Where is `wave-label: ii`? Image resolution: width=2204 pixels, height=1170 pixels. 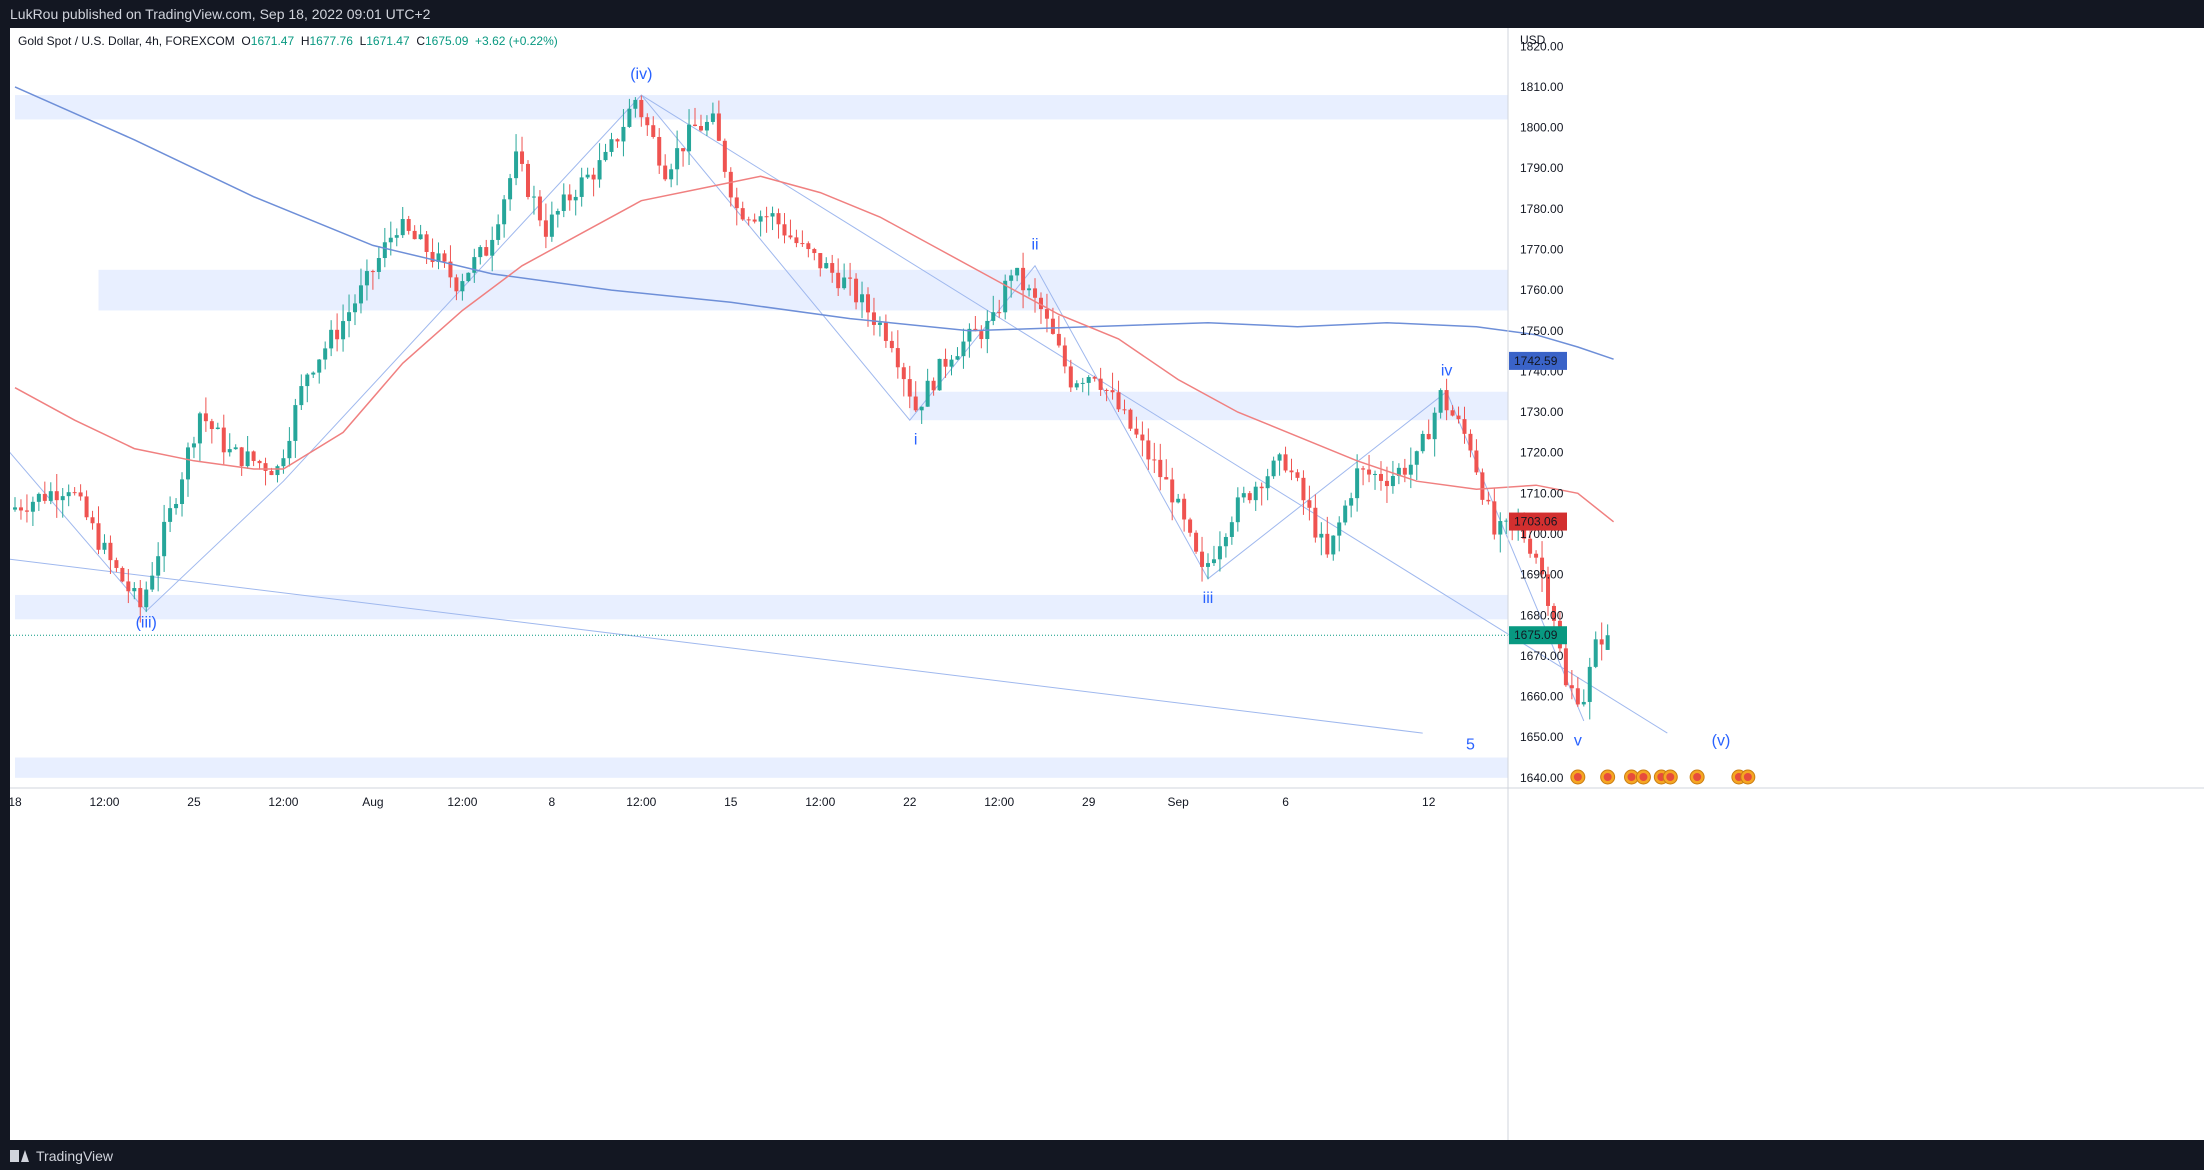
wave-label: ii is located at coordinates (1034, 244).